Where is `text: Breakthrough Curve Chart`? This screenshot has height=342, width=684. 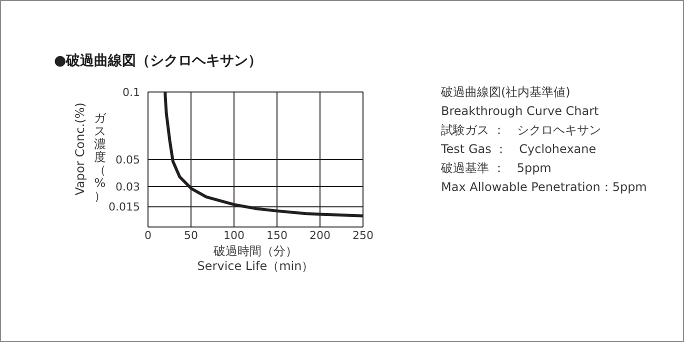 text: Breakthrough Curve Chart is located at coordinates (520, 111).